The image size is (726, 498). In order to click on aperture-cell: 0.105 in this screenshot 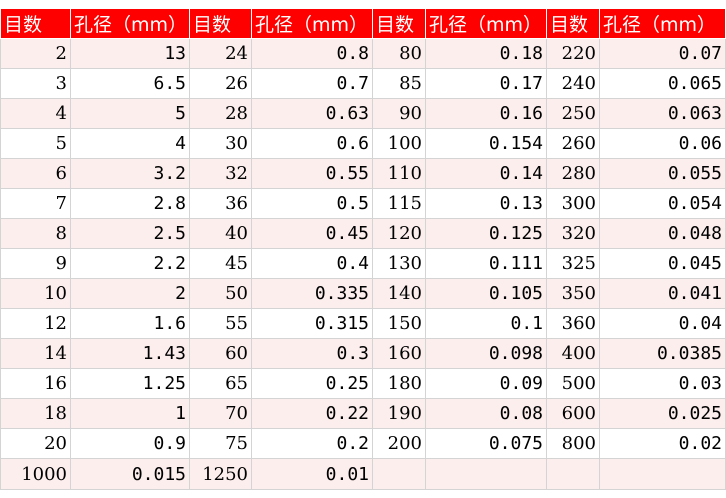, I will do `click(486, 293)`.